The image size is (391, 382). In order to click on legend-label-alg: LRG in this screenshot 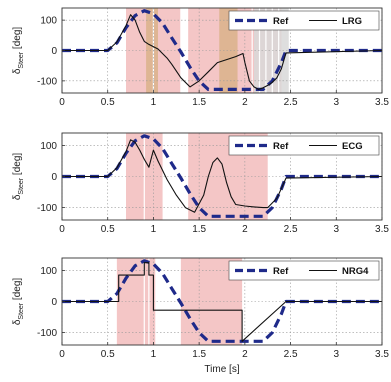, I will do `click(352, 21)`.